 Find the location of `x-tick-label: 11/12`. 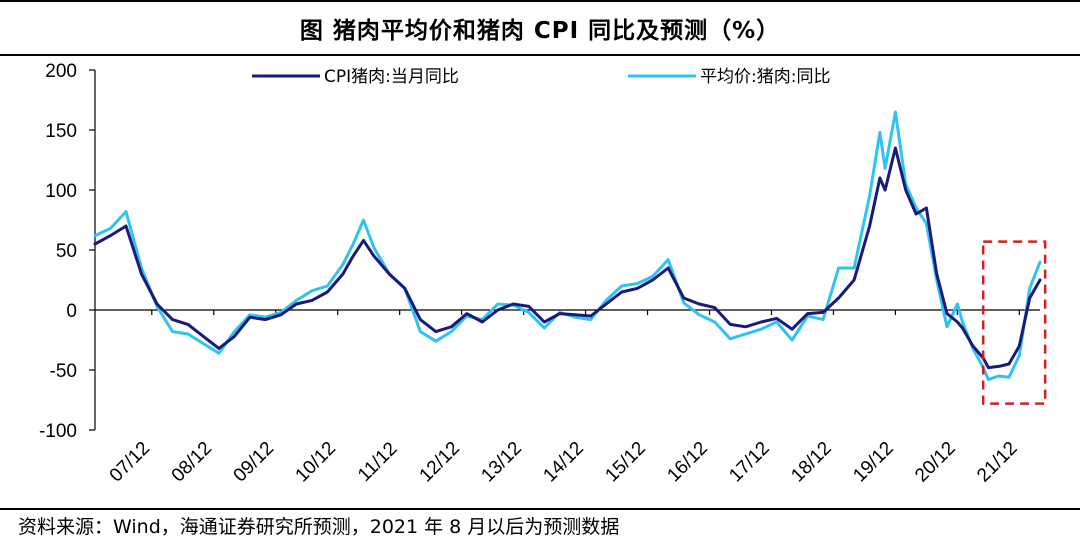

x-tick-label: 11/12 is located at coordinates (377, 461).